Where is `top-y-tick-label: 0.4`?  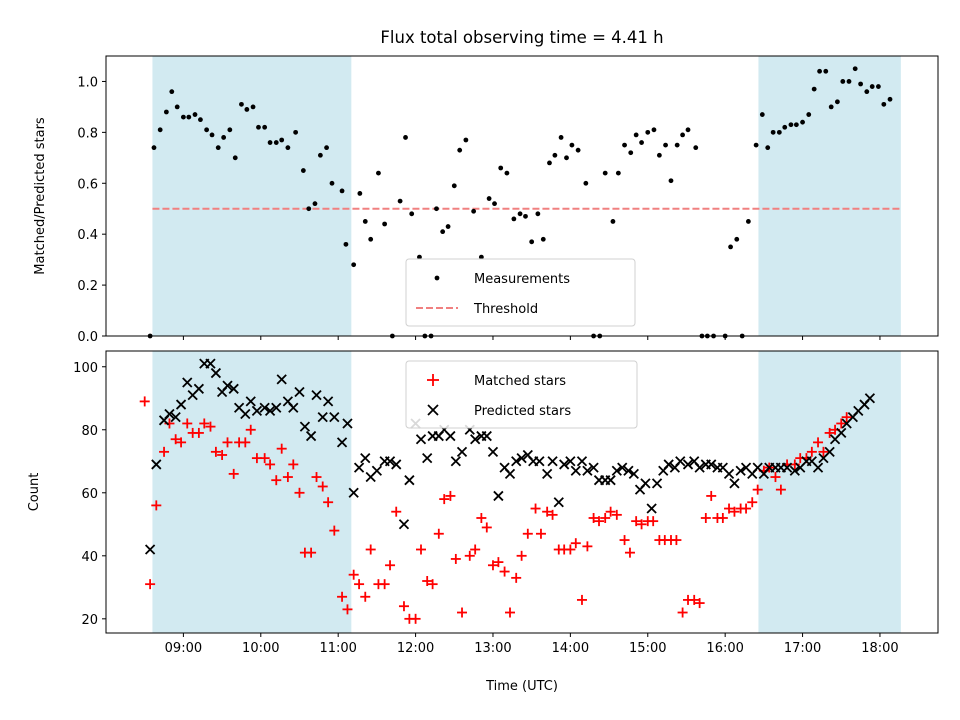
top-y-tick-label: 0.4 is located at coordinates (87, 235).